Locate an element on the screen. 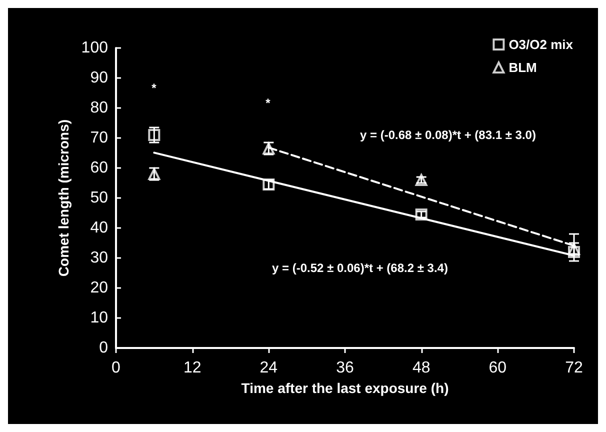  x-tick-label: 48 is located at coordinates (421, 368).